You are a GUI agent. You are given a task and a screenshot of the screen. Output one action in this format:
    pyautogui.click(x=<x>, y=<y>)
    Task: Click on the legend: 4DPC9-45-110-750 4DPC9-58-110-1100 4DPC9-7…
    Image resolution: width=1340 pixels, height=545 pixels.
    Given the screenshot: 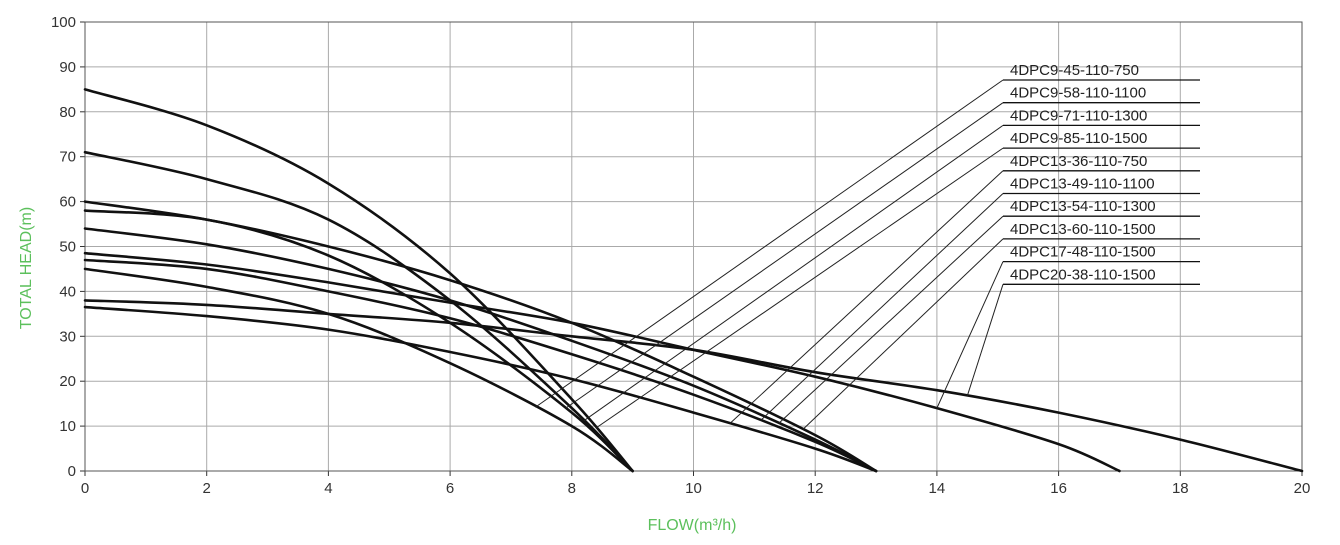 What is the action you would take?
    pyautogui.click(x=1101, y=173)
    